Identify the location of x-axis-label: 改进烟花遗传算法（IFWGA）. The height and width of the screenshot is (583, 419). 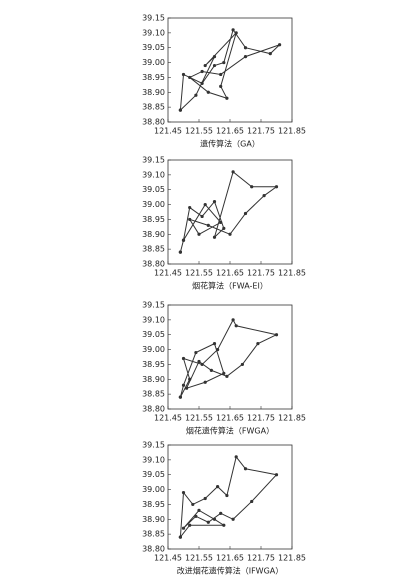
(230, 571).